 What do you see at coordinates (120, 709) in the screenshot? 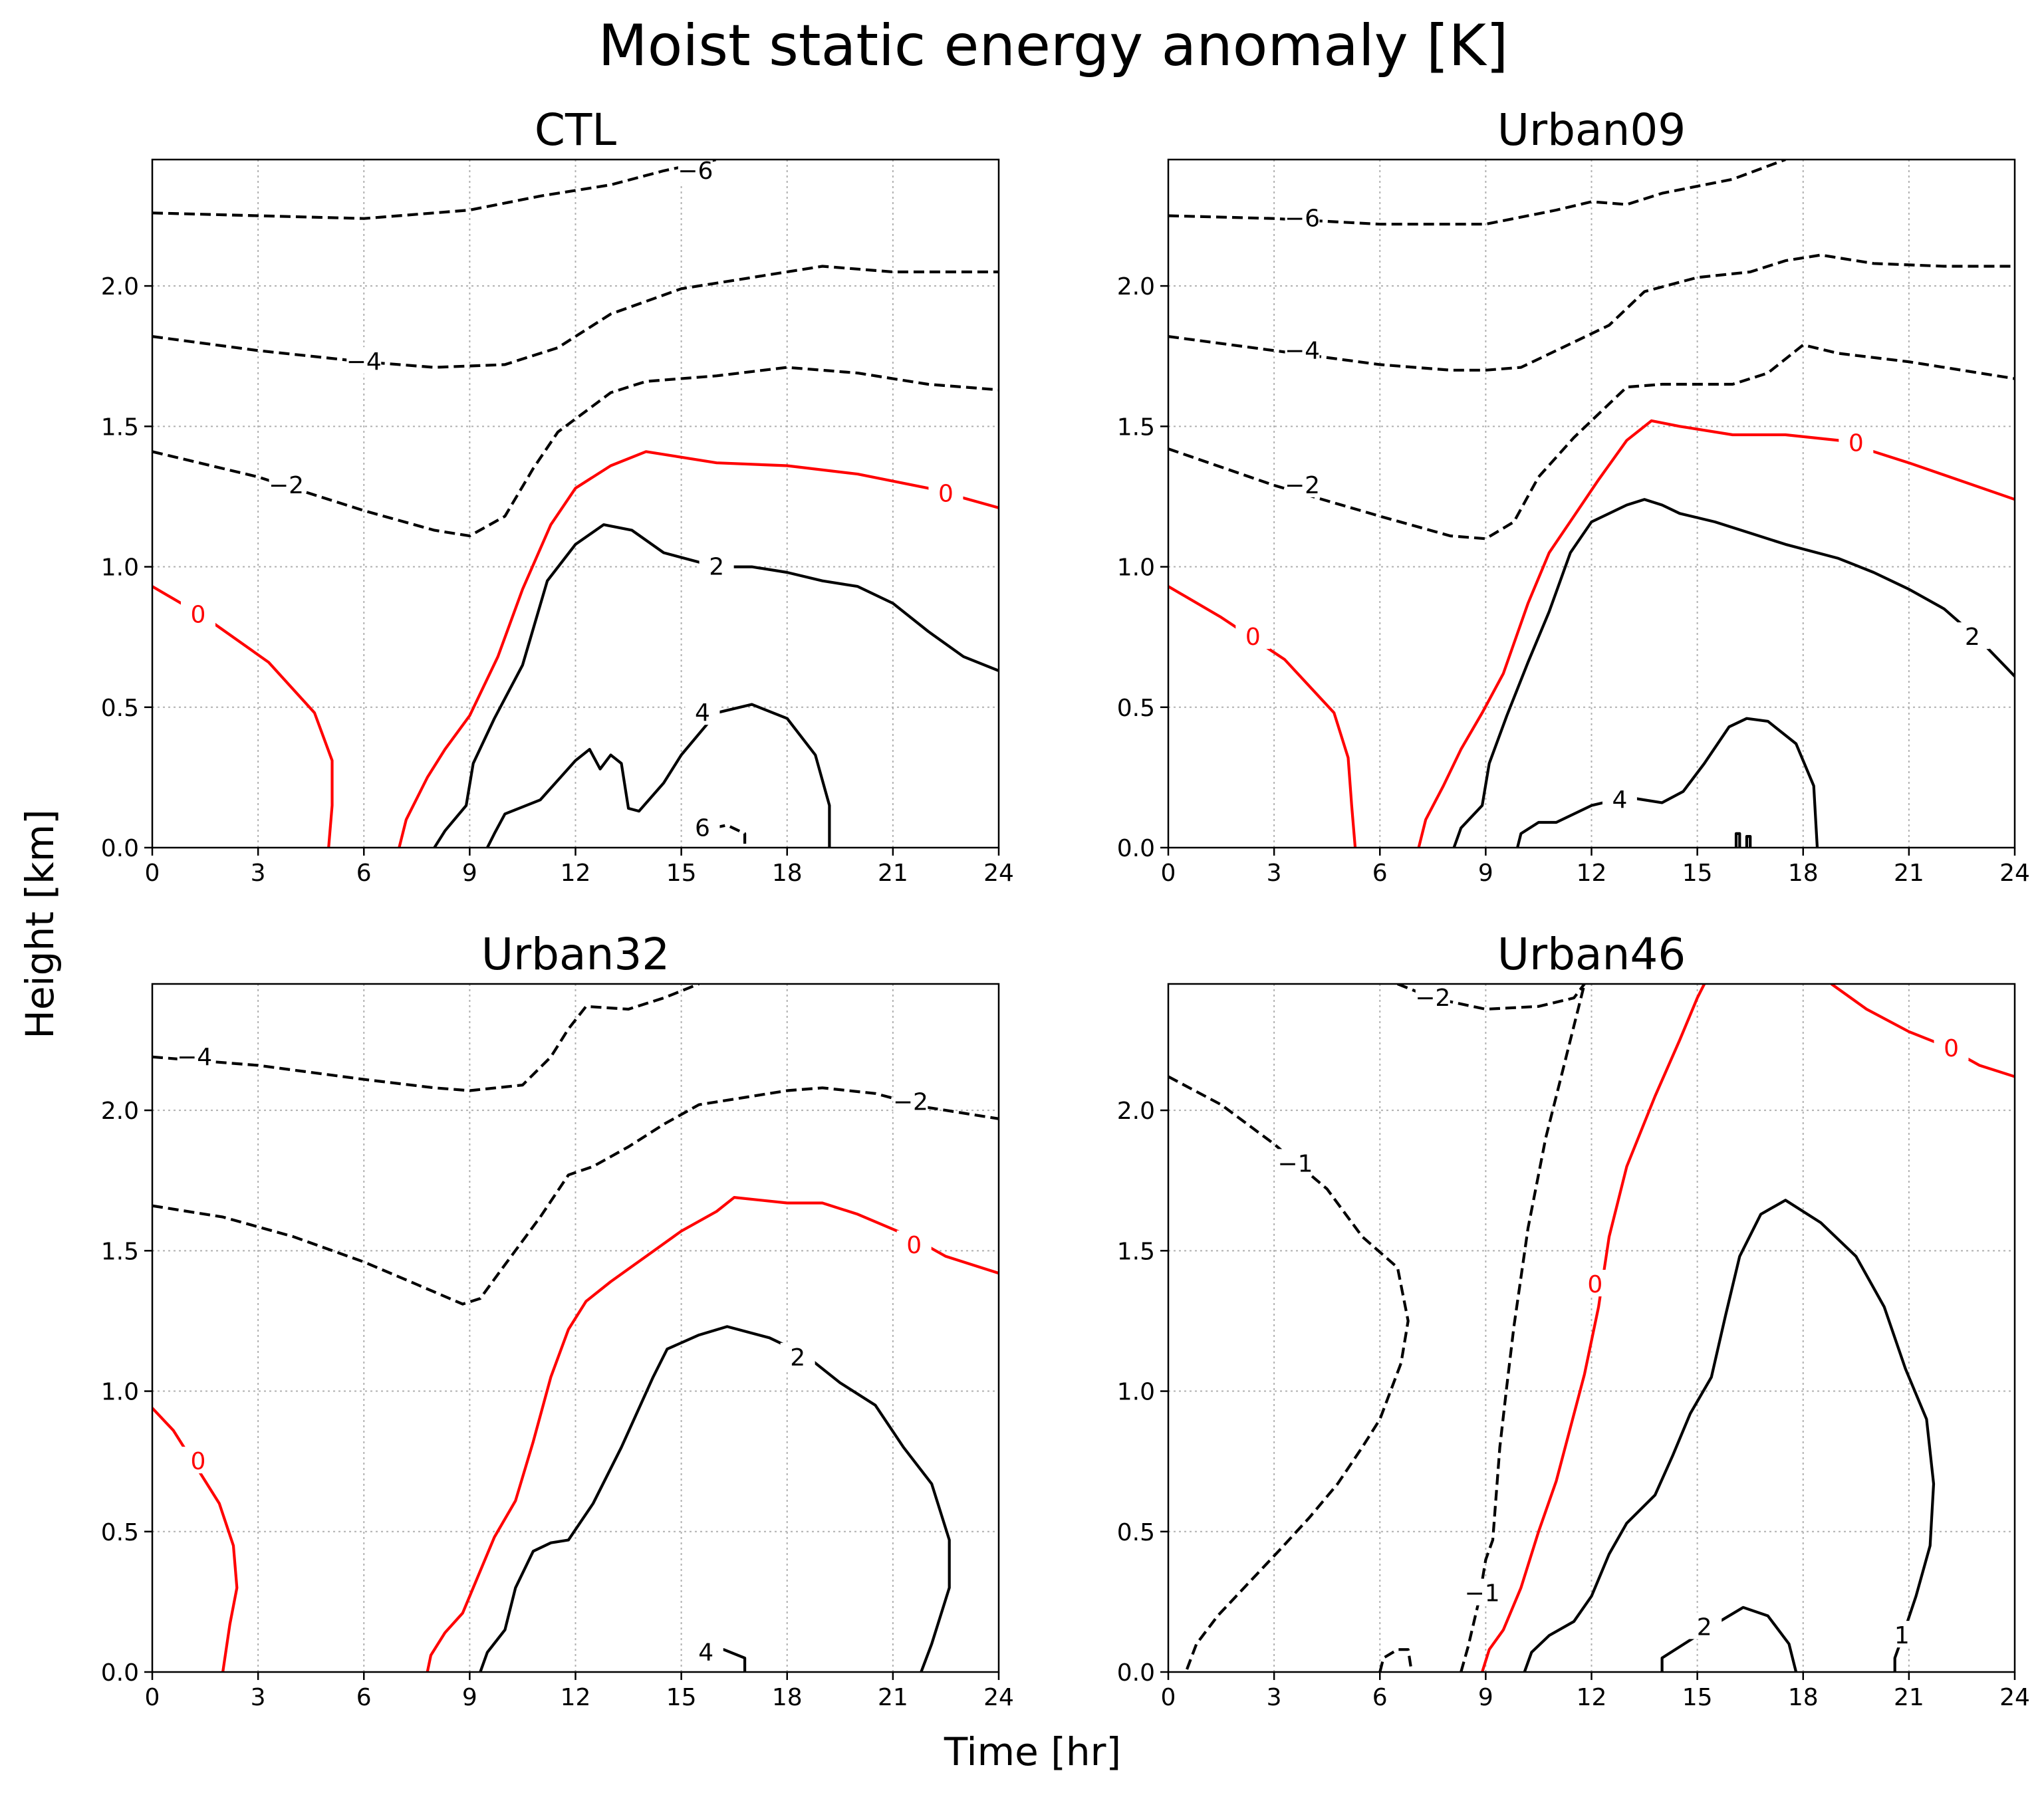
I see `y-tick-label: 0.5` at bounding box center [120, 709].